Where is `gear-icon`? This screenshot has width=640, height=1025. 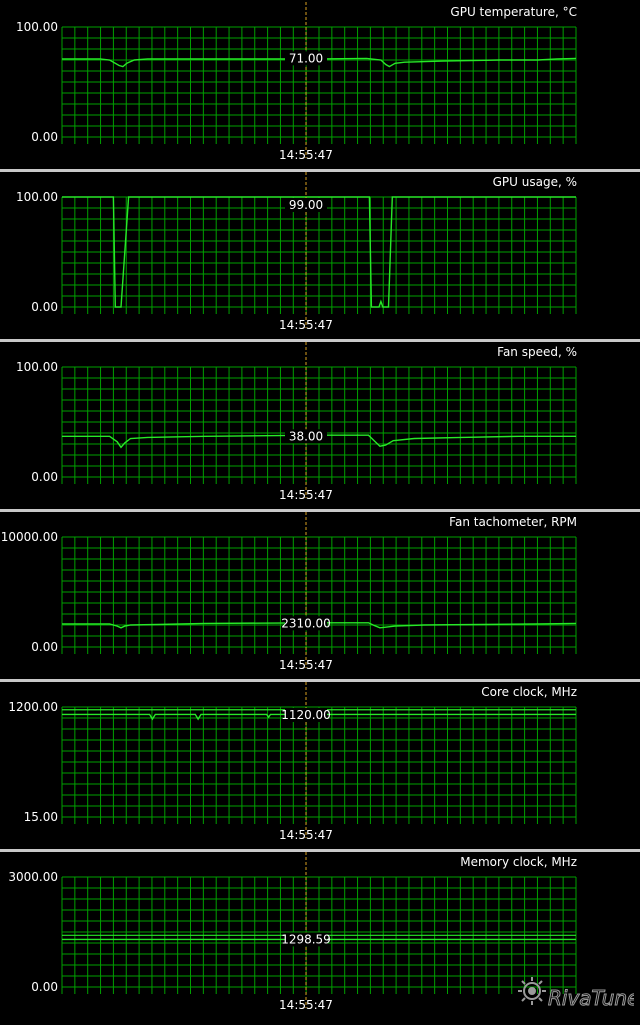 gear-icon is located at coordinates (532, 991).